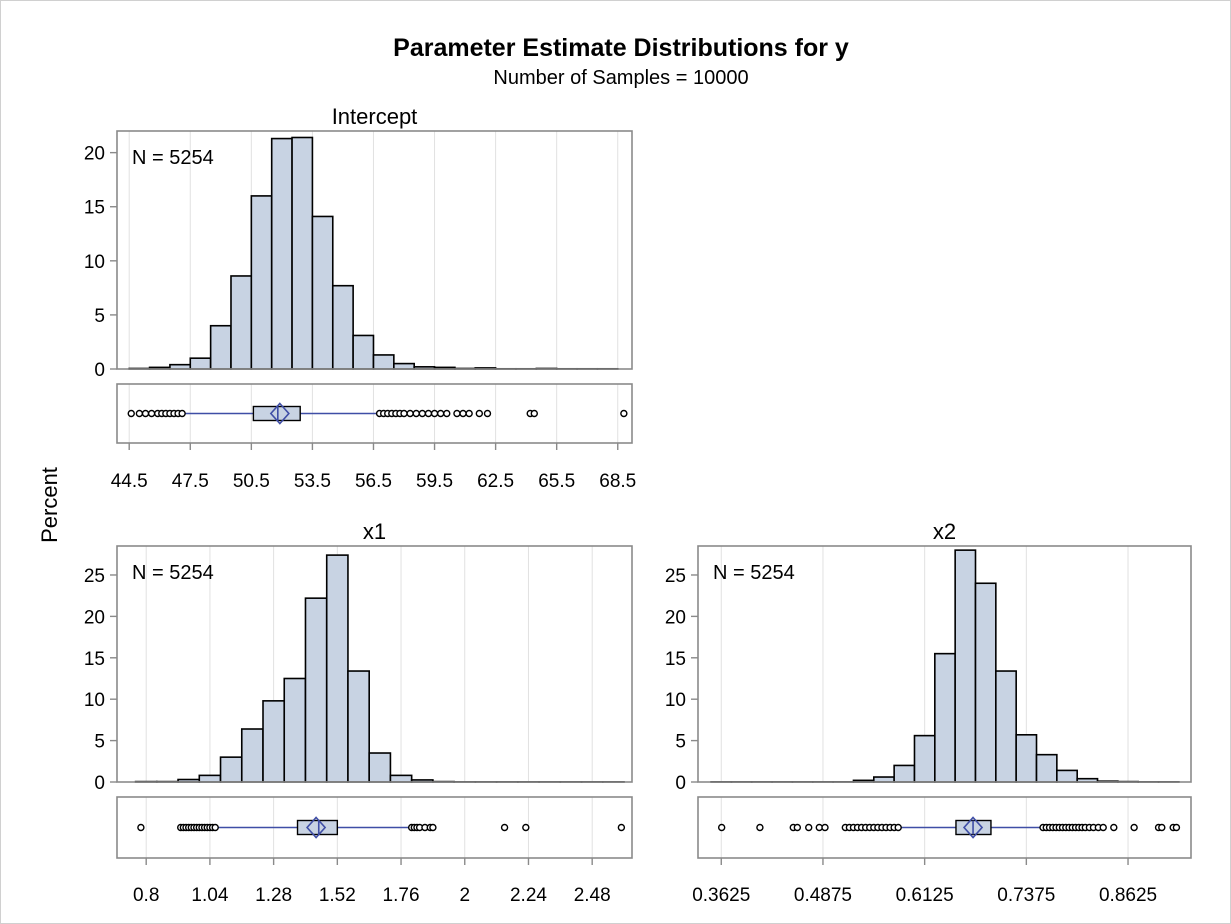 This screenshot has width=1231, height=924. Describe the element at coordinates (94, 208) in the screenshot. I see `y-tick-label: 15` at that location.